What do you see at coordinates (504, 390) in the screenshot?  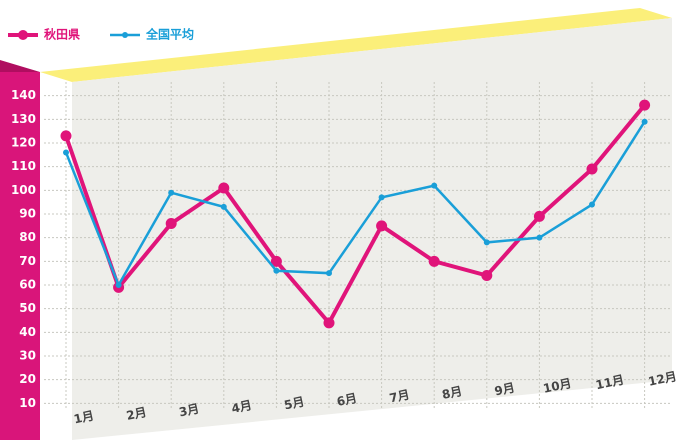 I see `x-tick-label: 9月` at bounding box center [504, 390].